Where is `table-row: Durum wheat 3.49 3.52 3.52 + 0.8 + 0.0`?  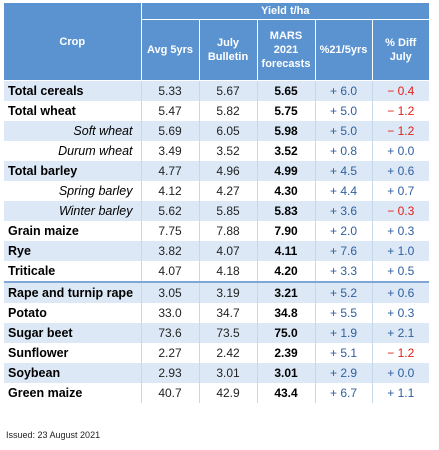 table-row: Durum wheat 3.49 3.52 3.52 + 0.8 + 0.0 is located at coordinates (217, 151).